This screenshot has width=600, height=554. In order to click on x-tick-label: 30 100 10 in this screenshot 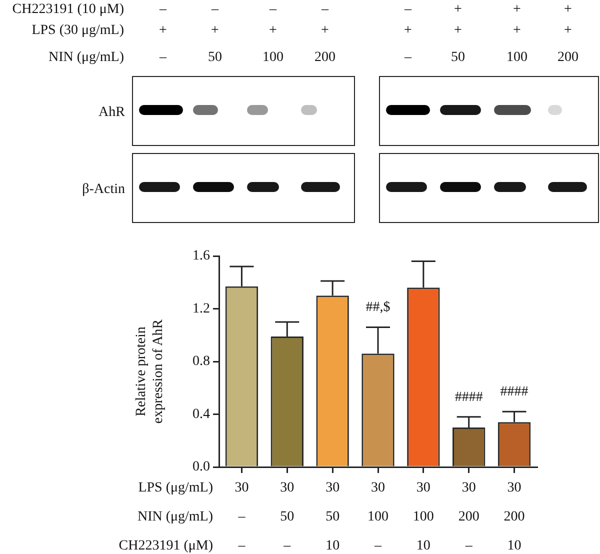, I will do `click(423, 517)`.